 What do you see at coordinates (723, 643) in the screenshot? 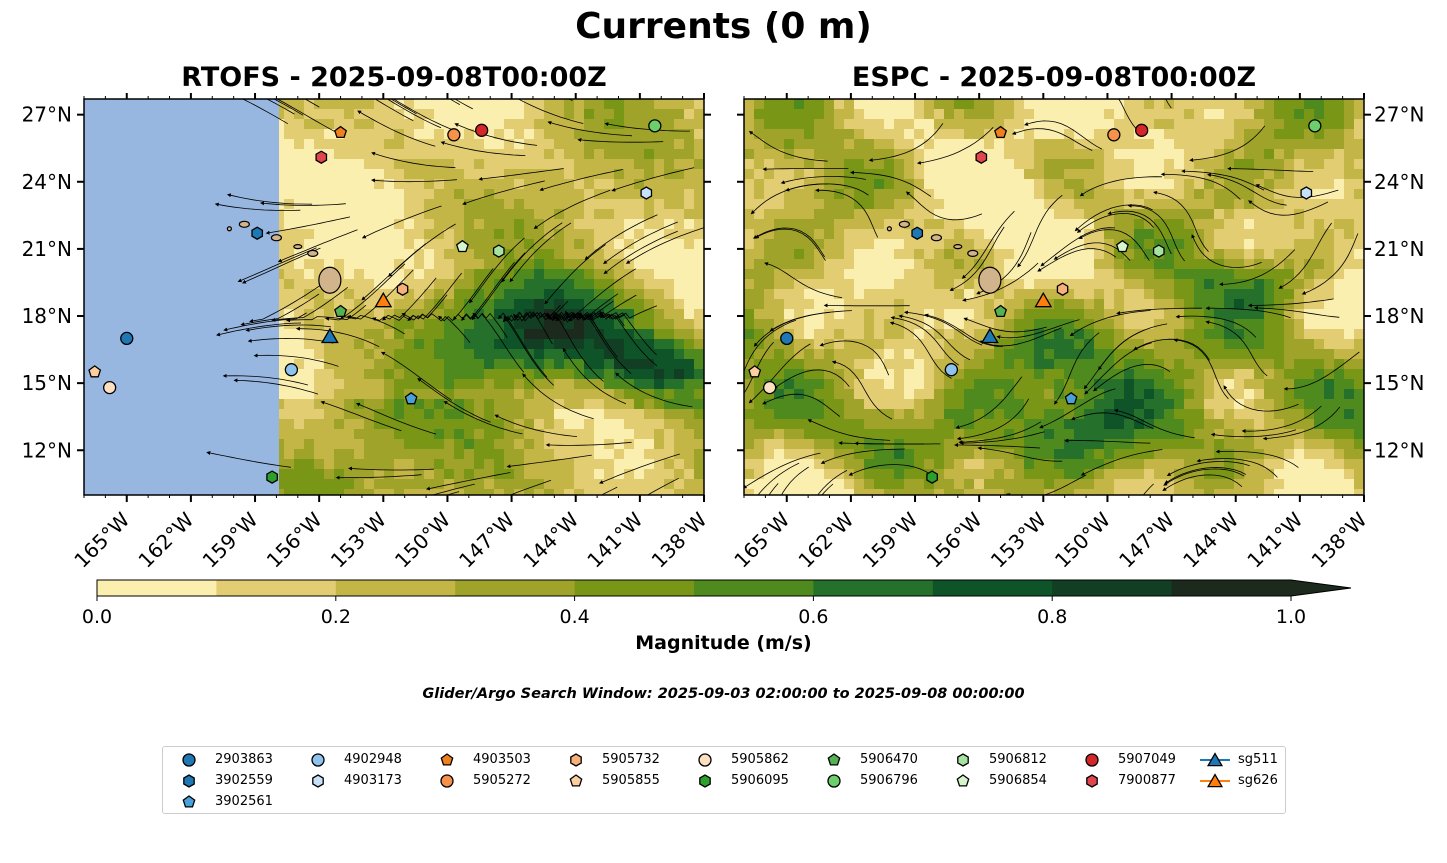
I see `colorbar-label: Magnitude (m/s)` at bounding box center [723, 643].